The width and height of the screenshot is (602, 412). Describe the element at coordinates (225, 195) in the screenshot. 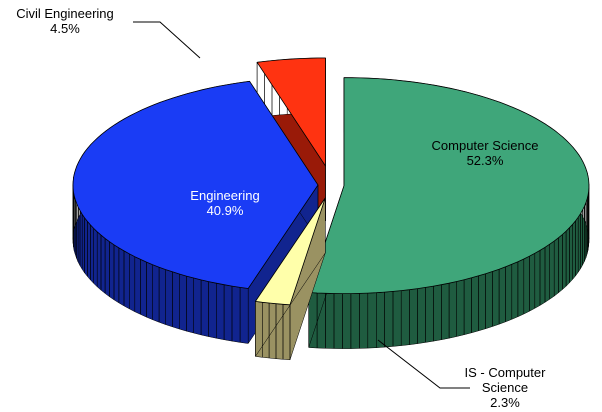

I see `category-label: Engineering` at that location.